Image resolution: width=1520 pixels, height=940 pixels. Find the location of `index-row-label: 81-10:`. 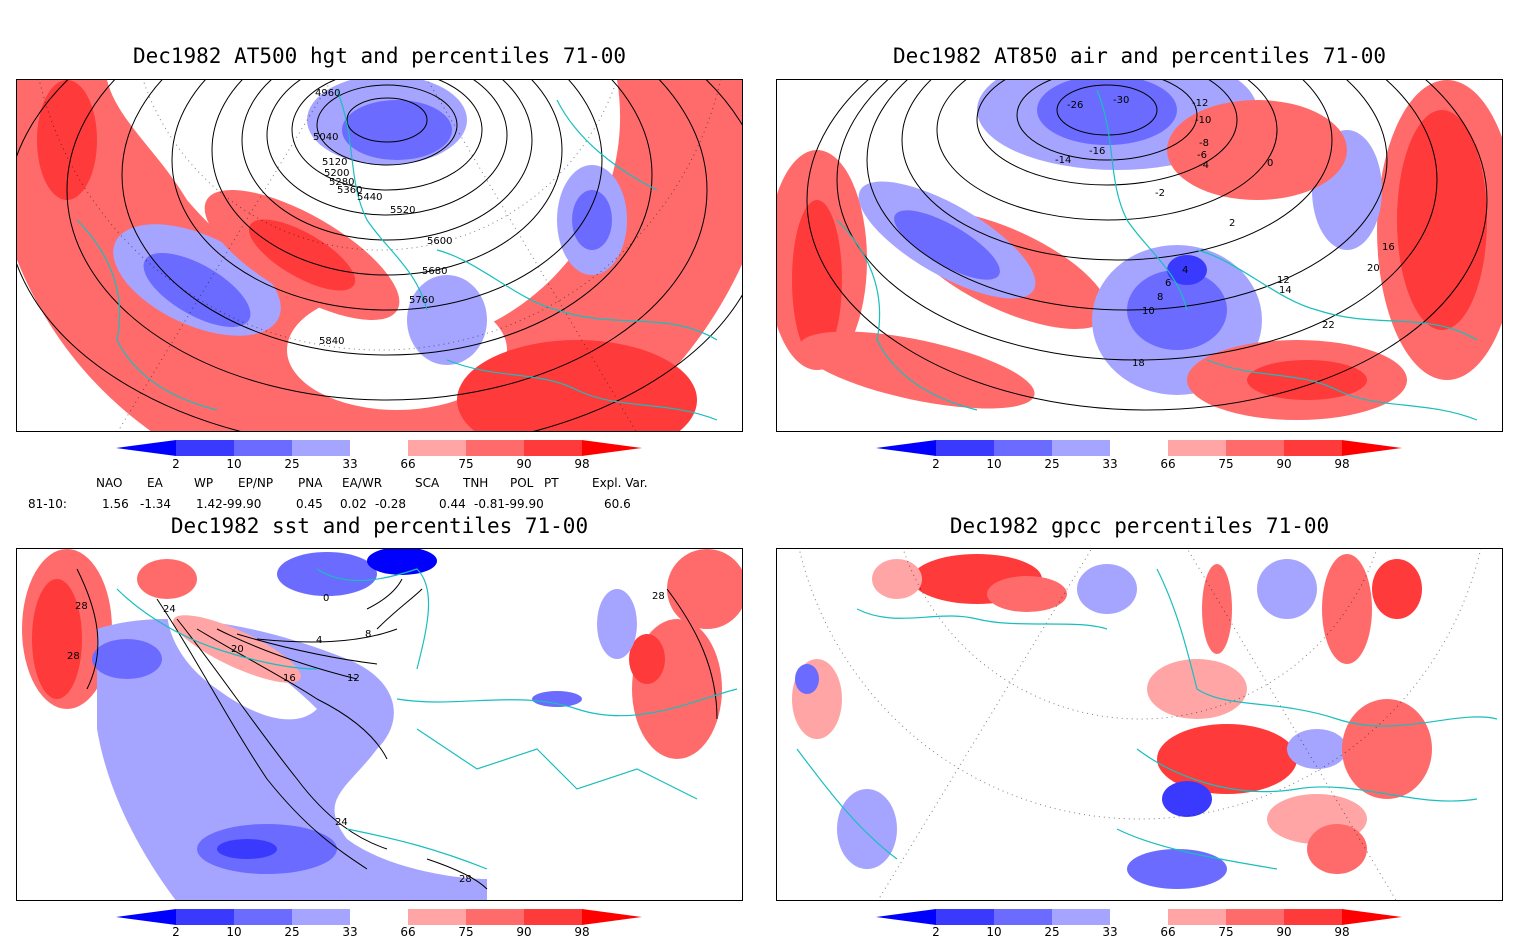

index-row-label: 81-10: is located at coordinates (47, 504).